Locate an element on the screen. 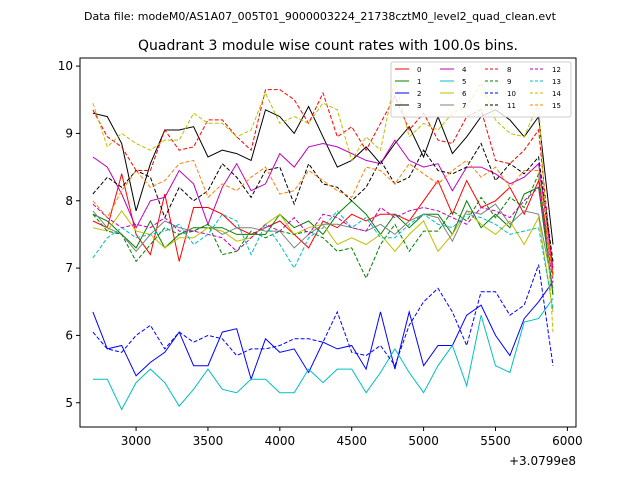 The image size is (640, 480). y-tick-label: 5 is located at coordinates (69, 403).